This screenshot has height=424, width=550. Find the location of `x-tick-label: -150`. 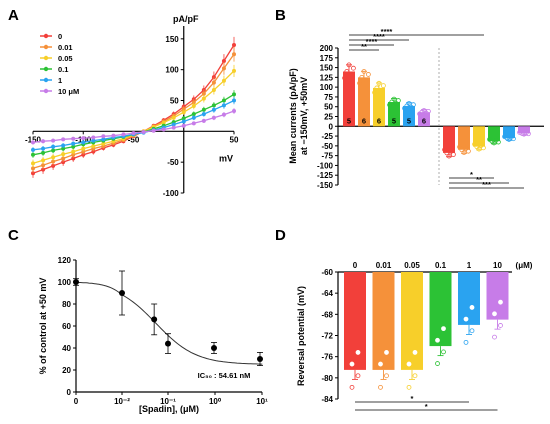

x-tick-label: -150 is located at coordinates (33, 139).